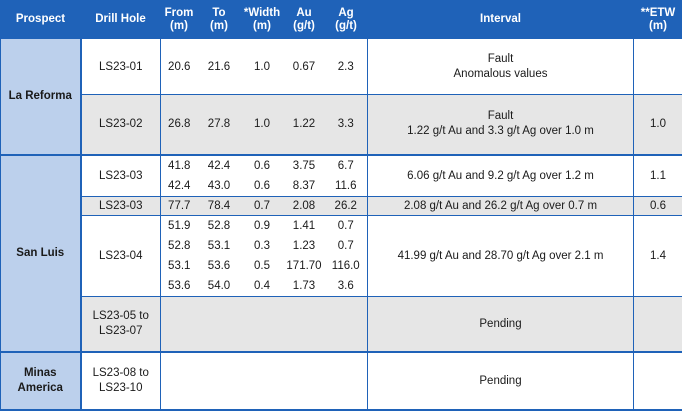 The image size is (682, 411). What do you see at coordinates (179, 125) in the screenshot?
I see `from-cell: 26.8` at bounding box center [179, 125].